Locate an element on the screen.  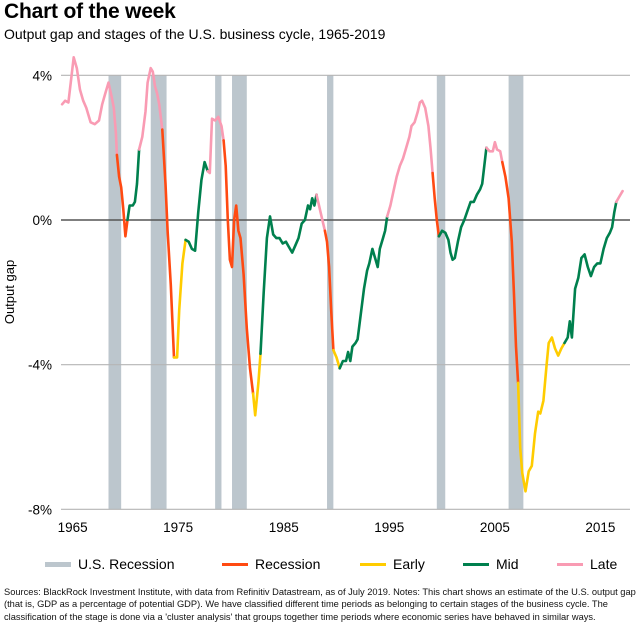
legend: U.S. Recession Recession Early Mid Late is located at coordinates (320, 565).